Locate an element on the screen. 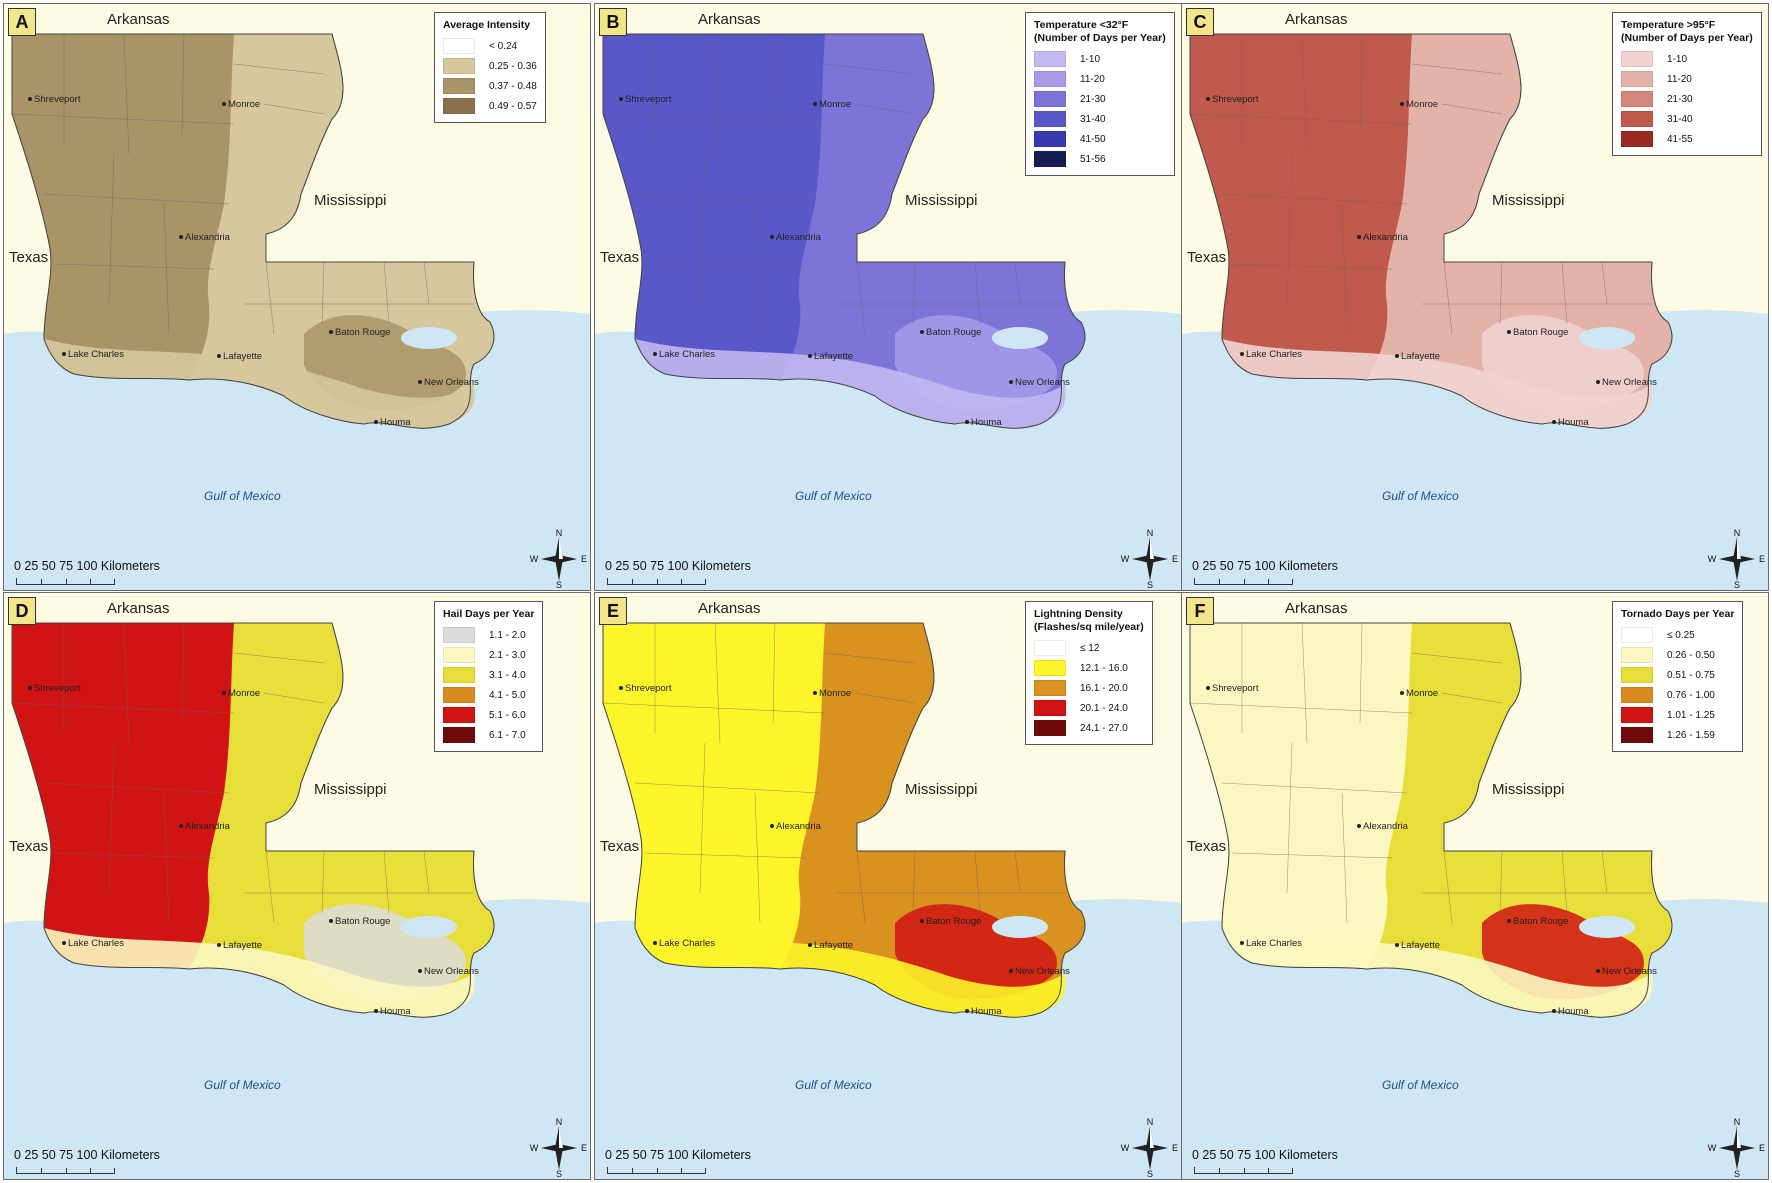 The height and width of the screenshot is (1183, 1772). legend-item: 0.51 - 0.75 is located at coordinates (1677, 675).